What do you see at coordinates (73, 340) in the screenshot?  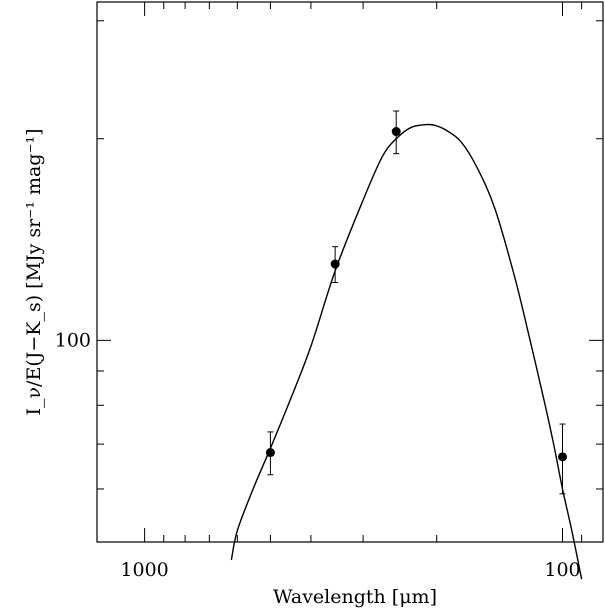 I see `y-tick-label: 100` at bounding box center [73, 340].